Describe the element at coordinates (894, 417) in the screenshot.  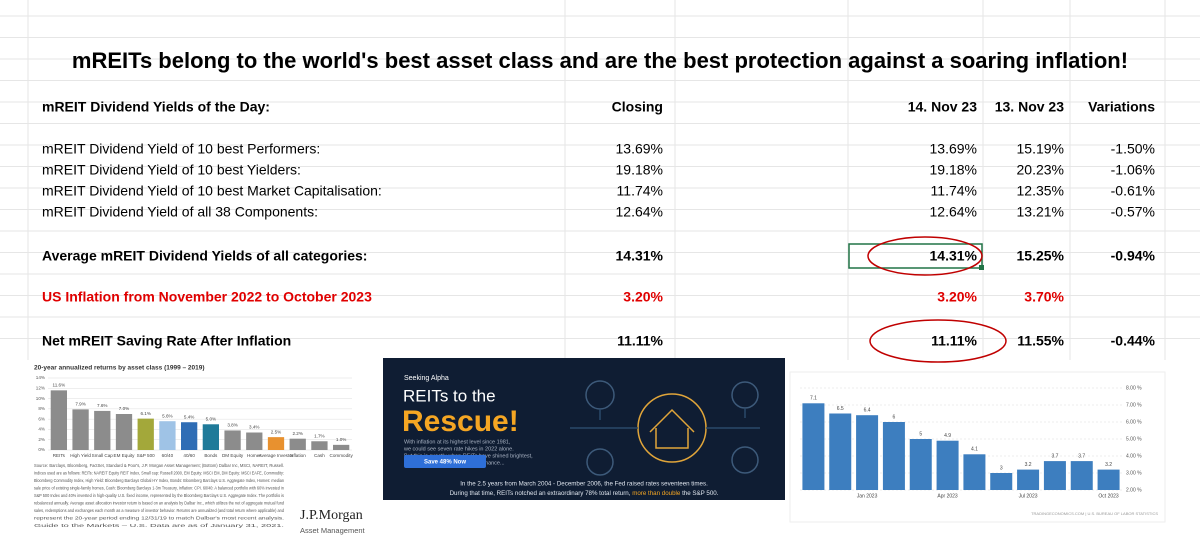
I see `value-label: 6` at that location.